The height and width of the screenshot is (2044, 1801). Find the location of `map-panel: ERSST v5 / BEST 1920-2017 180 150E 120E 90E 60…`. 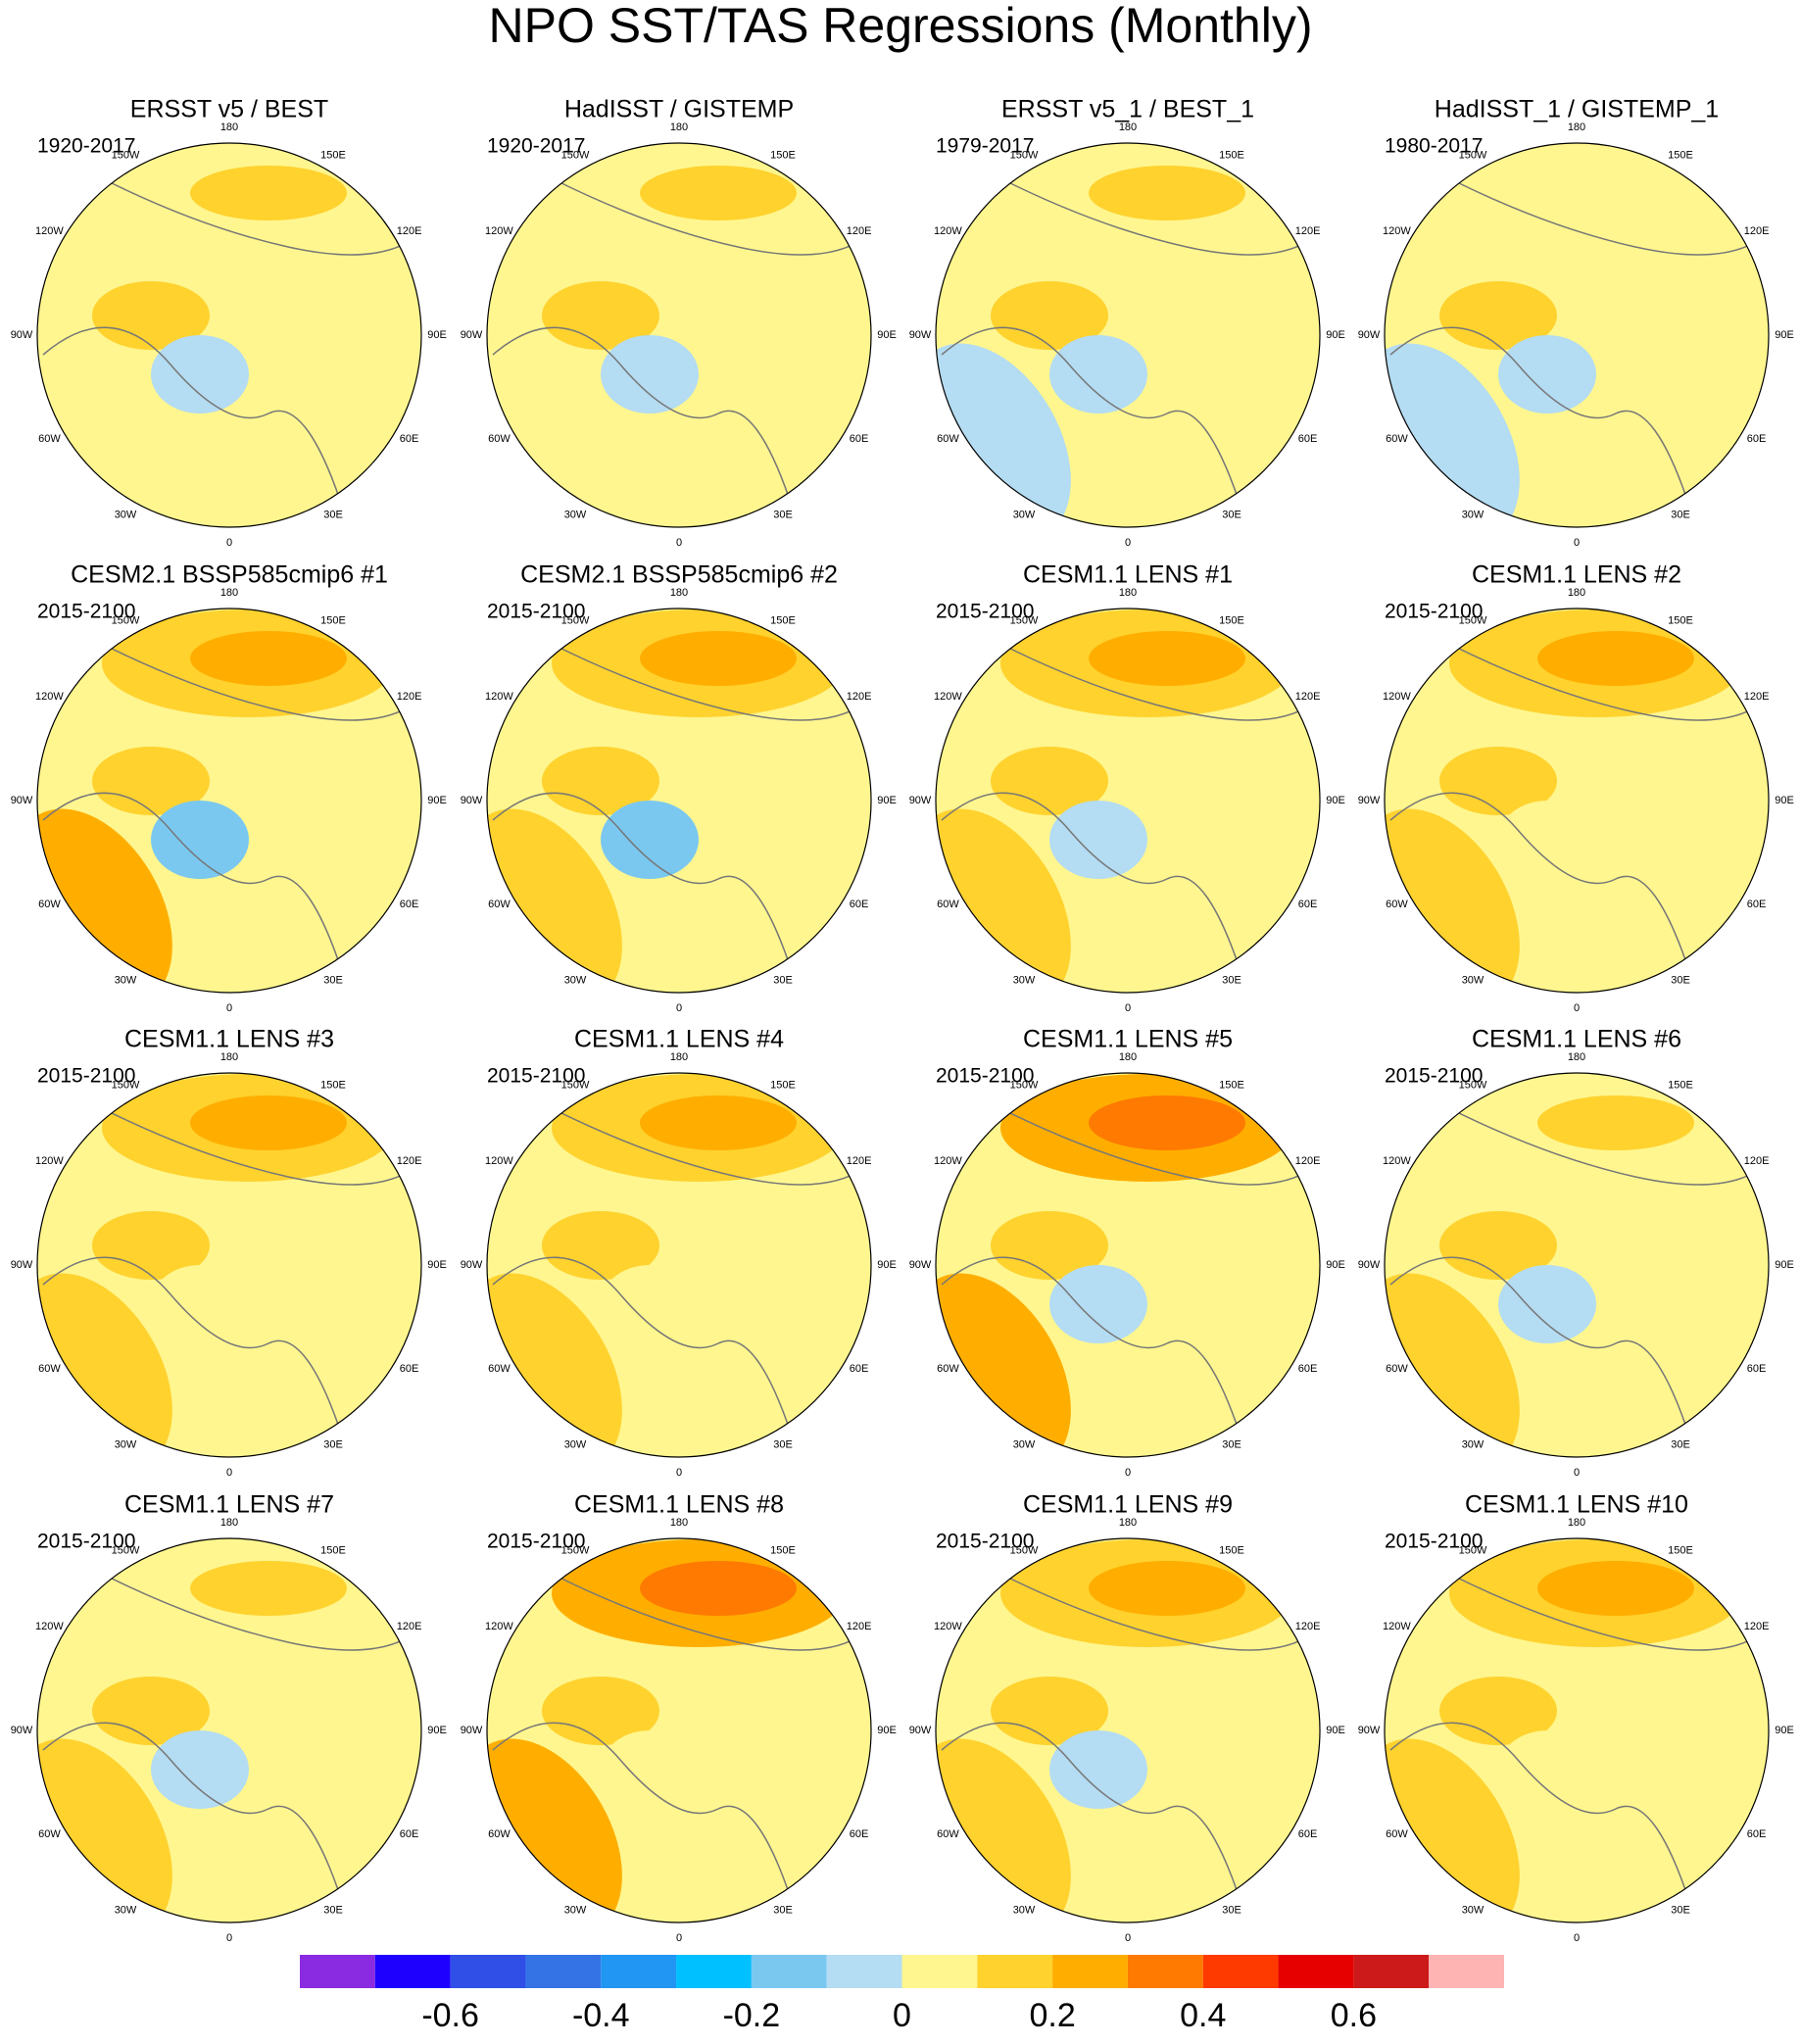

map-panel: ERSST v5 / BEST 1920-2017 180 150E 120E 90E 60… is located at coordinates (229, 323).